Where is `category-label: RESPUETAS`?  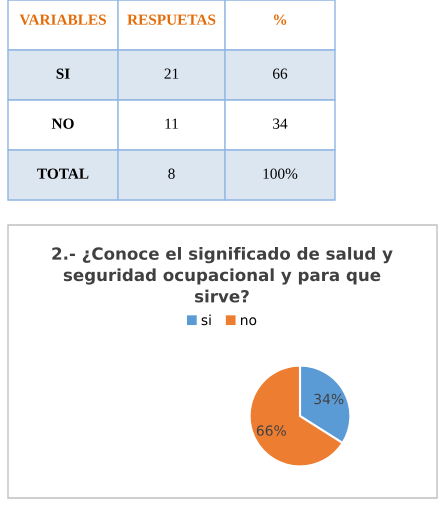
category-label: RESPUETAS is located at coordinates (171, 19).